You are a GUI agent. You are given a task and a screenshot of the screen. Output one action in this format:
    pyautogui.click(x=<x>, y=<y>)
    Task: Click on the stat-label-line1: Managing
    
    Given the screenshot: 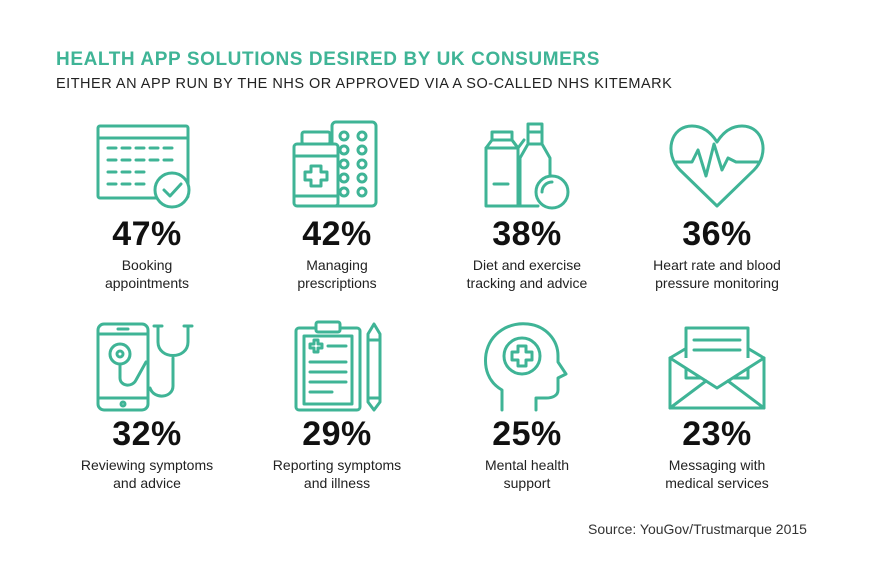 What is the action you would take?
    pyautogui.click(x=337, y=265)
    